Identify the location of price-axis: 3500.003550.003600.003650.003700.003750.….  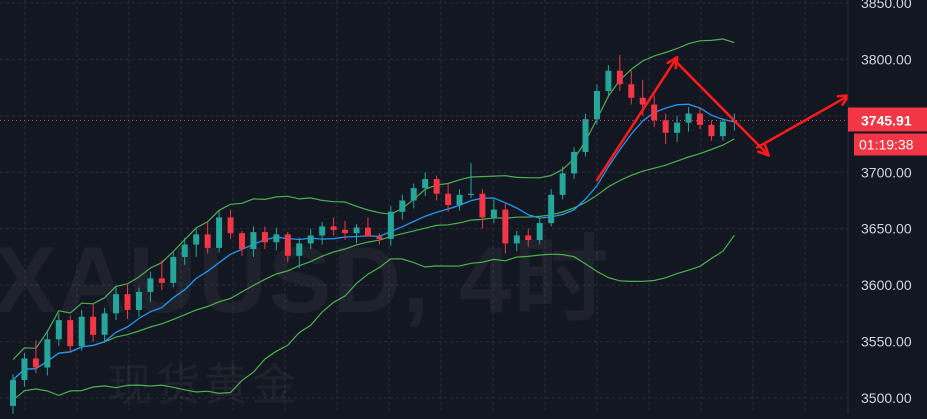
(887, 207).